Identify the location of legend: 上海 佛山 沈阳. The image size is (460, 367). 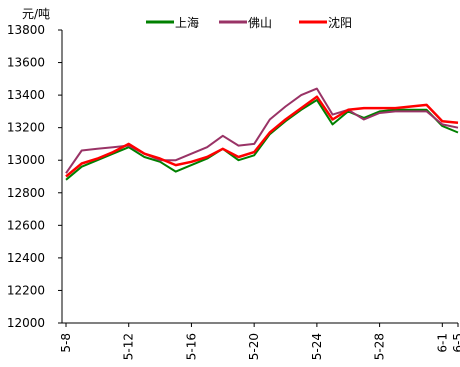
(249, 22).